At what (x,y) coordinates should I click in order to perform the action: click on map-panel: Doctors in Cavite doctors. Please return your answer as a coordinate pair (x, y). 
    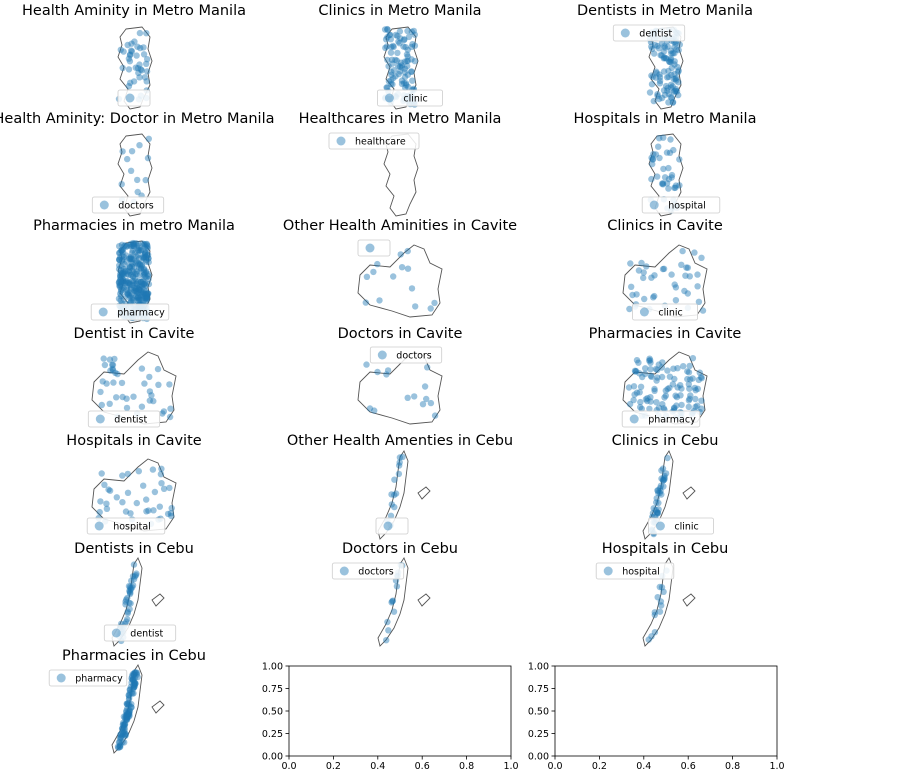
    Looking at the image, I should click on (400, 375).